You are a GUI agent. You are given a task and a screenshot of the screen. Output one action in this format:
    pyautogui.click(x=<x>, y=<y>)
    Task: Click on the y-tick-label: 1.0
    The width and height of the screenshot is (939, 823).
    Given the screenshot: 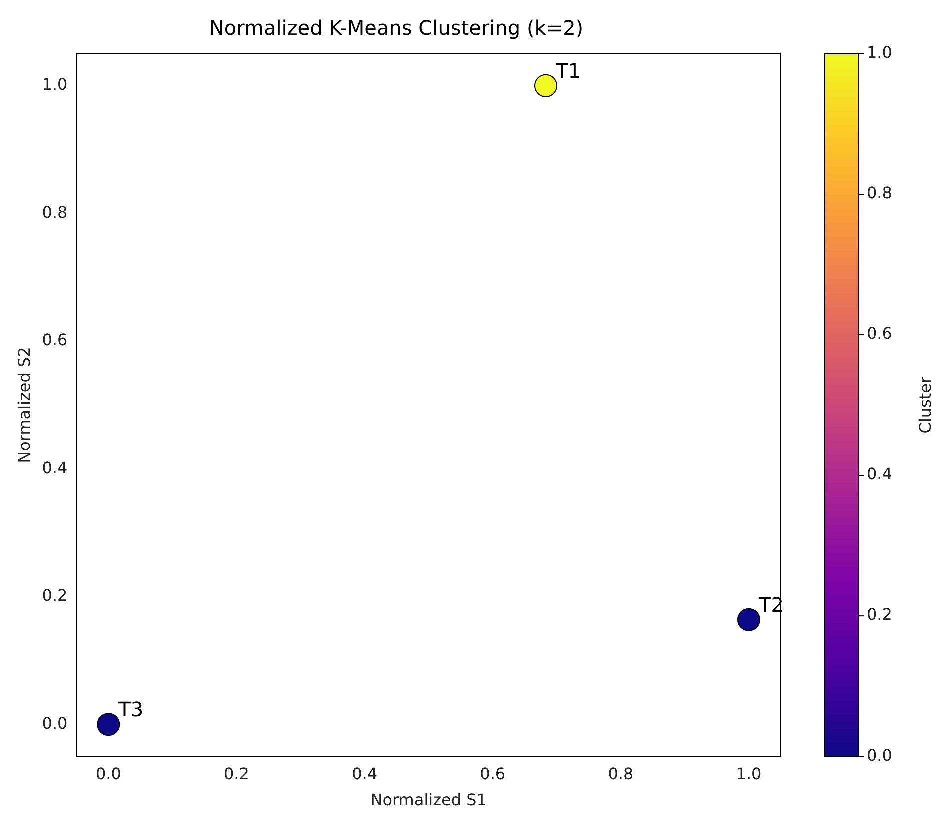 What is the action you would take?
    pyautogui.click(x=55, y=84)
    